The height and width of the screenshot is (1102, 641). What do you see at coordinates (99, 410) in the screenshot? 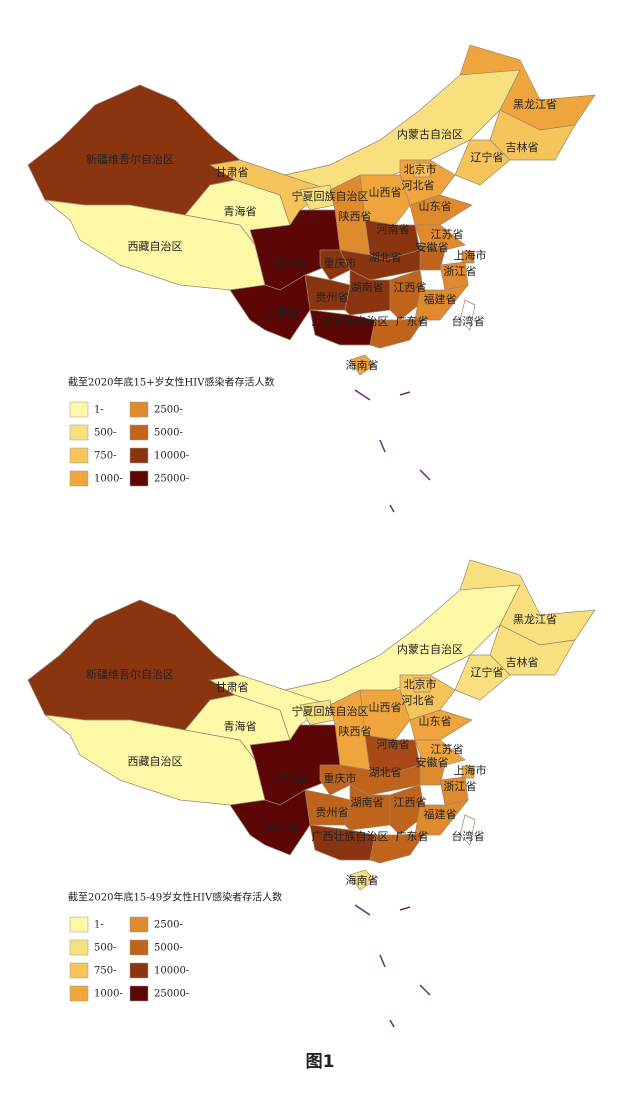
I see `legend-label: 1-` at bounding box center [99, 410].